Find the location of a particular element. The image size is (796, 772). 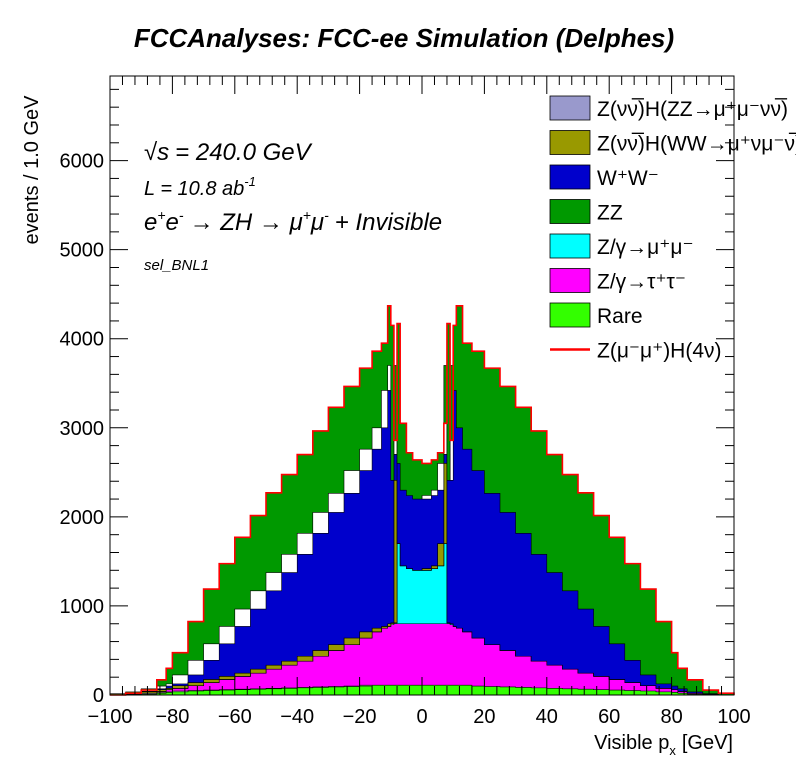

sqrt-s-symbol: √s is located at coordinates (156, 152).